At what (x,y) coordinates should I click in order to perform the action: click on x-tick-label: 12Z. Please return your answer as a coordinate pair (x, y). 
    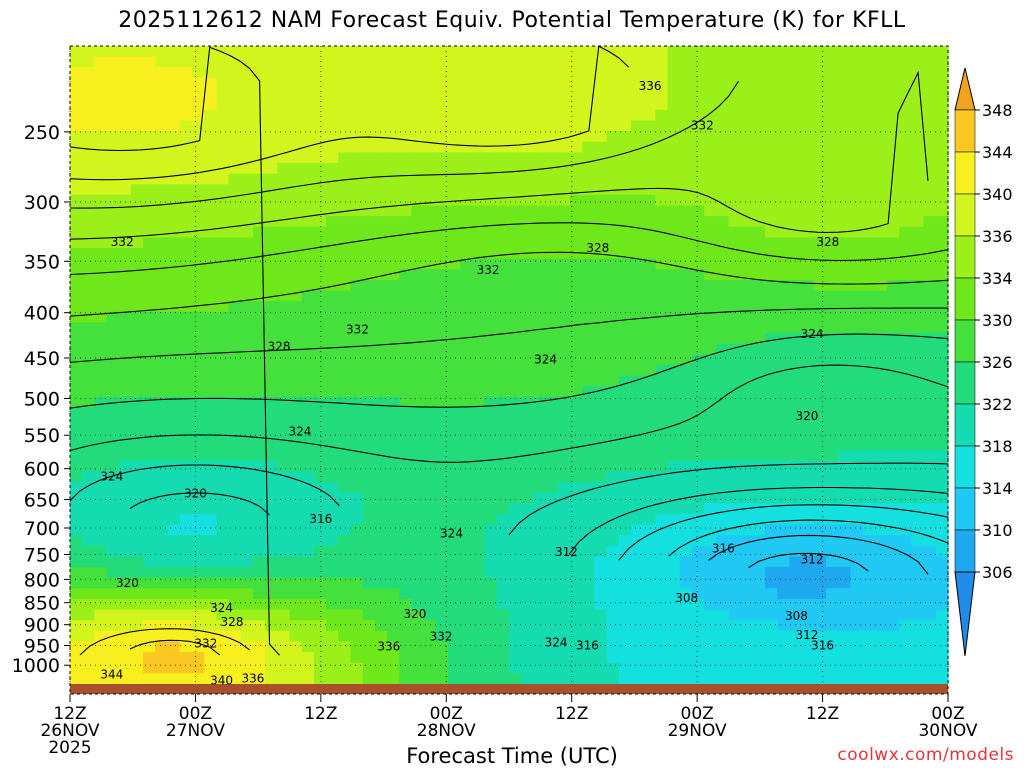
    Looking at the image, I should click on (69, 714).